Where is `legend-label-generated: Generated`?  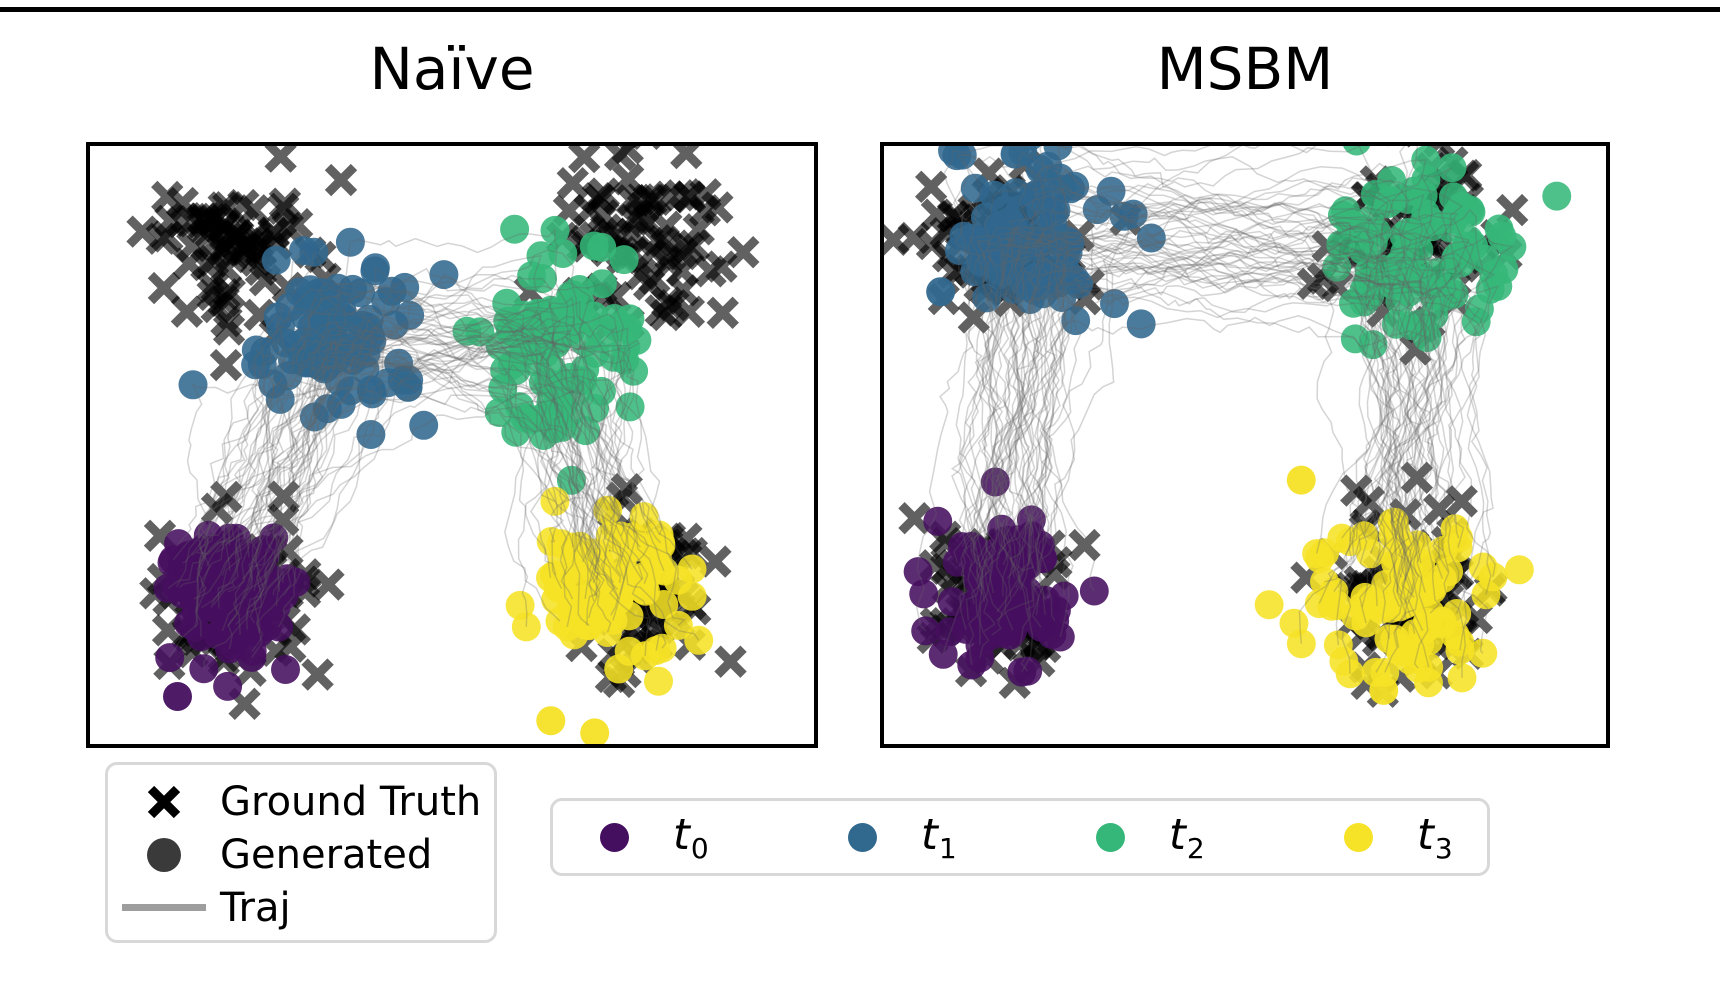 legend-label-generated: Generated is located at coordinates (326, 854).